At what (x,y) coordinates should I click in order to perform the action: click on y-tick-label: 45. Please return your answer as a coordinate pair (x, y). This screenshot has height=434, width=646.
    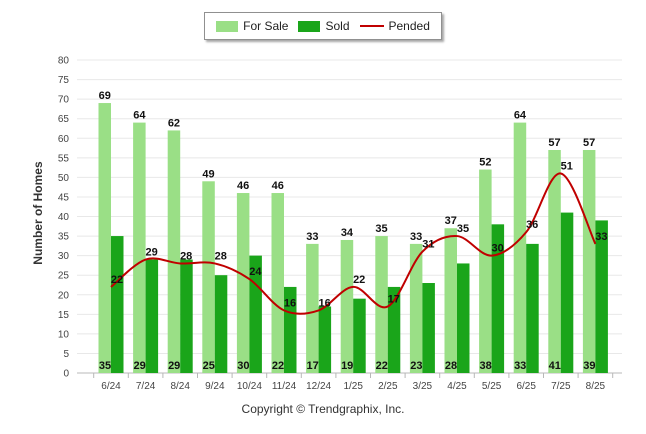
    Looking at the image, I should click on (64, 197).